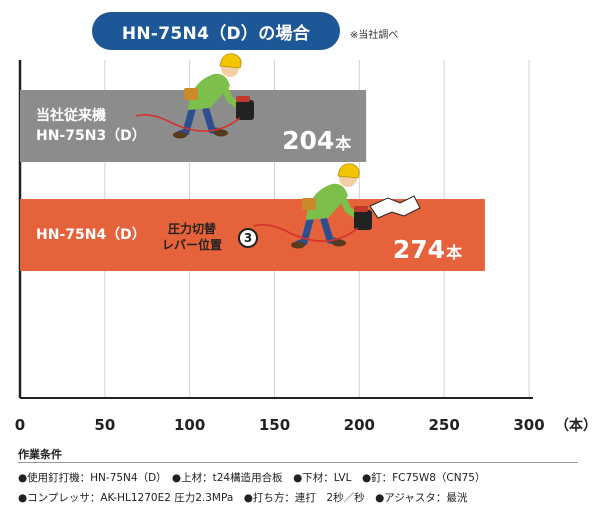 Image resolution: width=595 pixels, height=505 pixels. I want to click on worker-figure-new, so click(312, 206).